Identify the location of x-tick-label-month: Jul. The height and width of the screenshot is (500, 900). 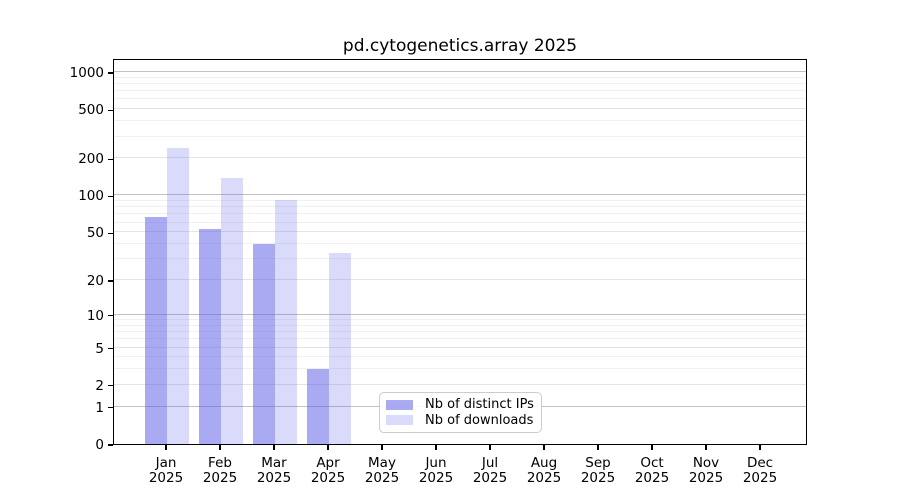
(490, 463).